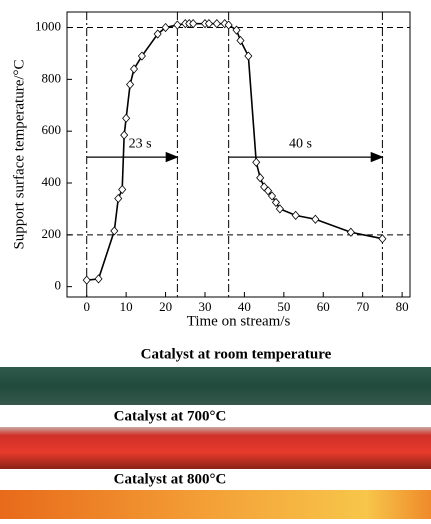 This screenshot has width=431, height=524. Describe the element at coordinates (52, 233) in the screenshot. I see `y-tick-label: 200` at that location.